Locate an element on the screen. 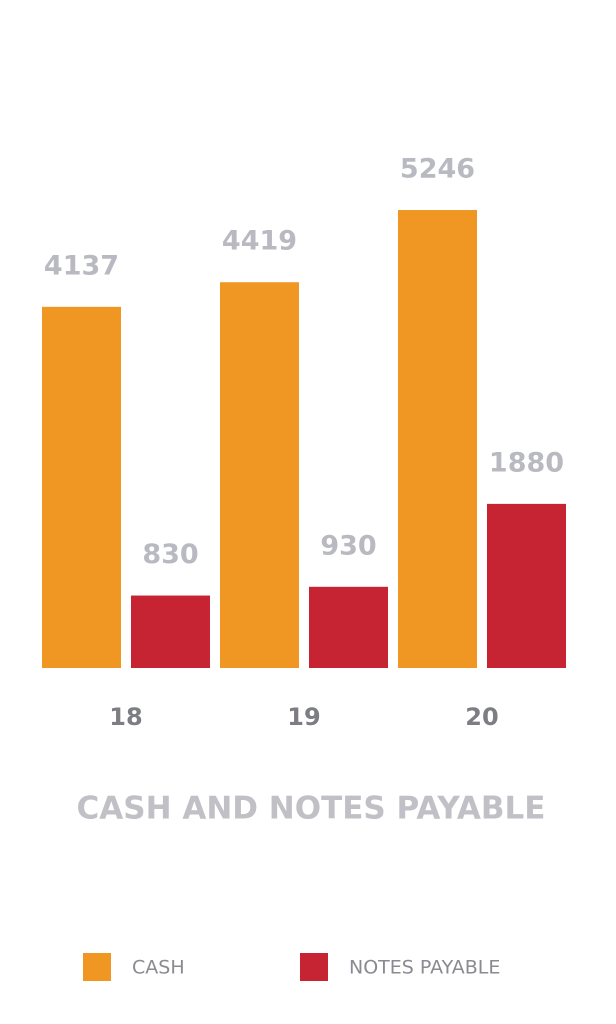 This screenshot has width=616, height=1024. x-tick-label: 18 is located at coordinates (125, 717).